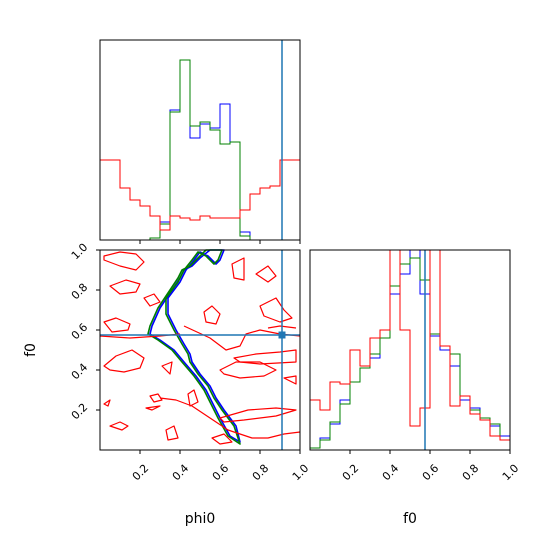  I want to click on phi0-hist-step-red, so click(200, 195).